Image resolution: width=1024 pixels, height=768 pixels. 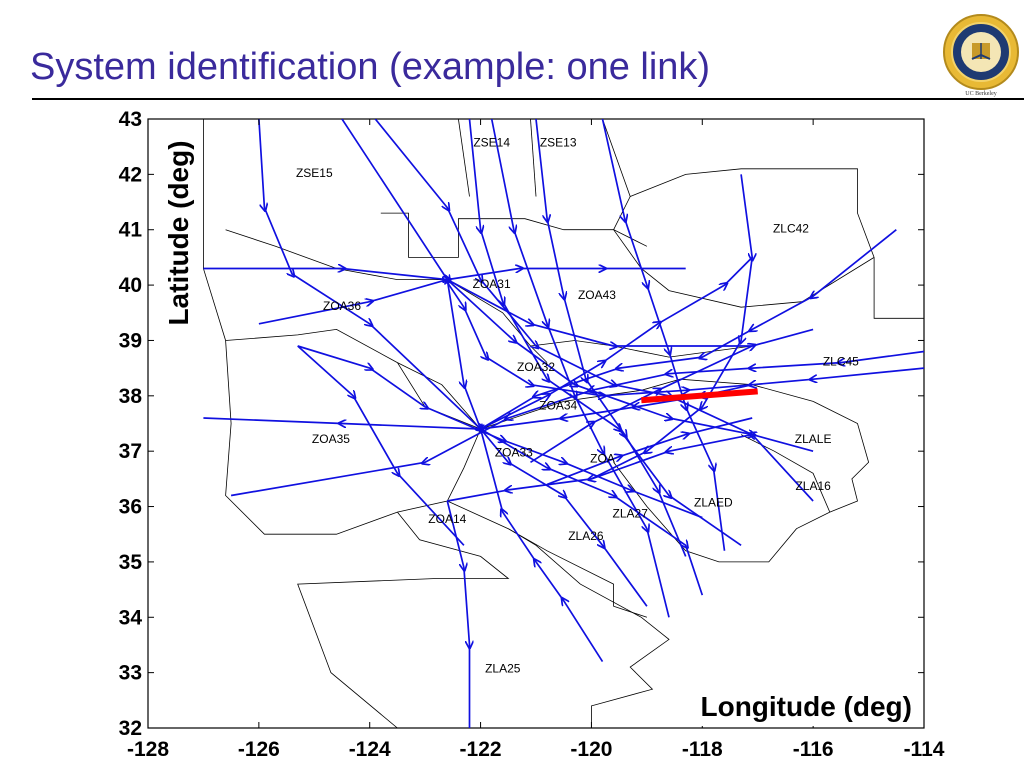 I want to click on seal-emblem, so click(x=981, y=52).